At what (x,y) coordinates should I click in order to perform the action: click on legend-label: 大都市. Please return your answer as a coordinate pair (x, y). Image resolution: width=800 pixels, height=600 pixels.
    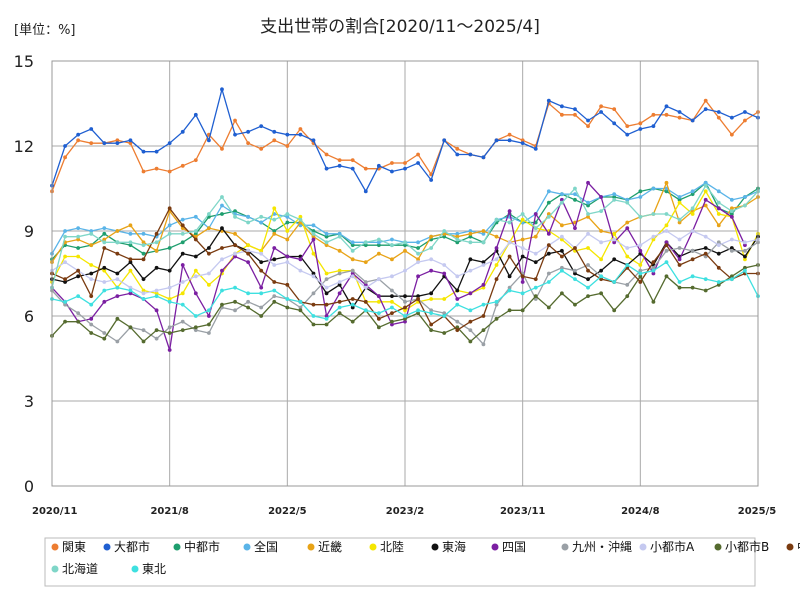
    Looking at the image, I should click on (132, 546).